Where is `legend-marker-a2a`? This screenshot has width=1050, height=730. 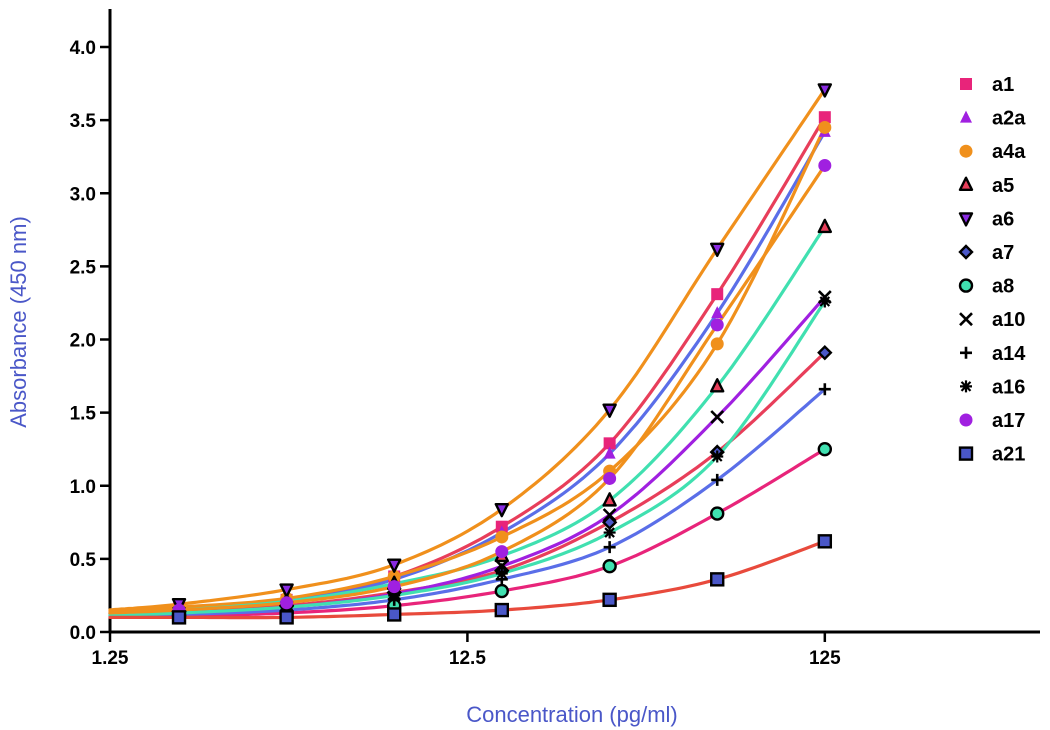 legend-marker-a2a is located at coordinates (966, 116).